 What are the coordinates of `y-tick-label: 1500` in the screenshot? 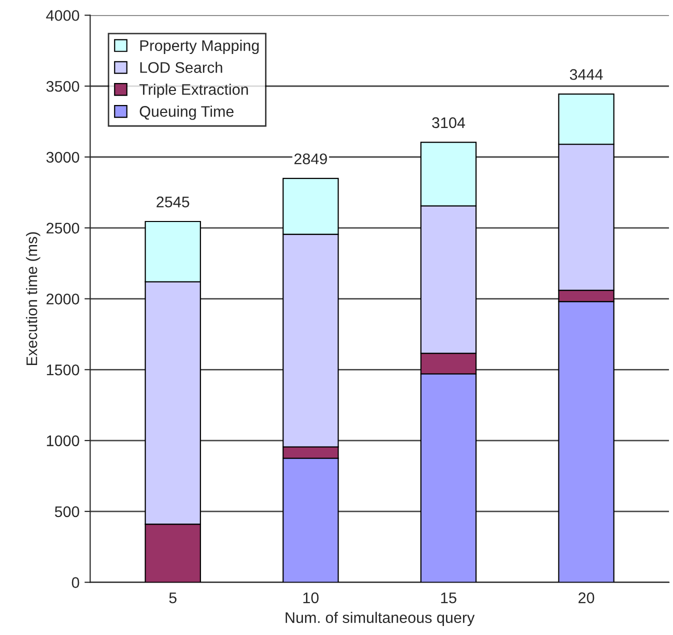 It's located at (63, 370).